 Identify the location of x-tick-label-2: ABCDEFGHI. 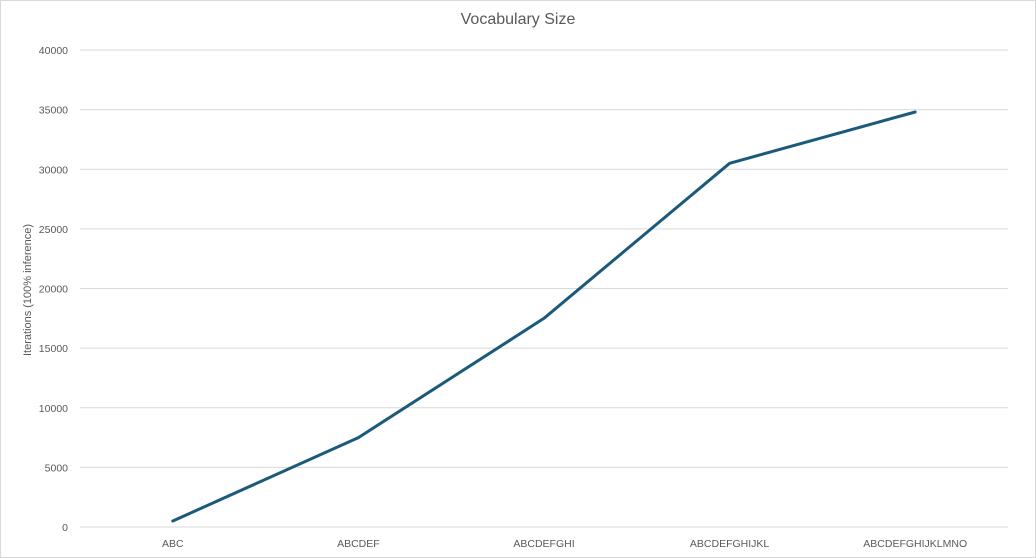
(543, 544).